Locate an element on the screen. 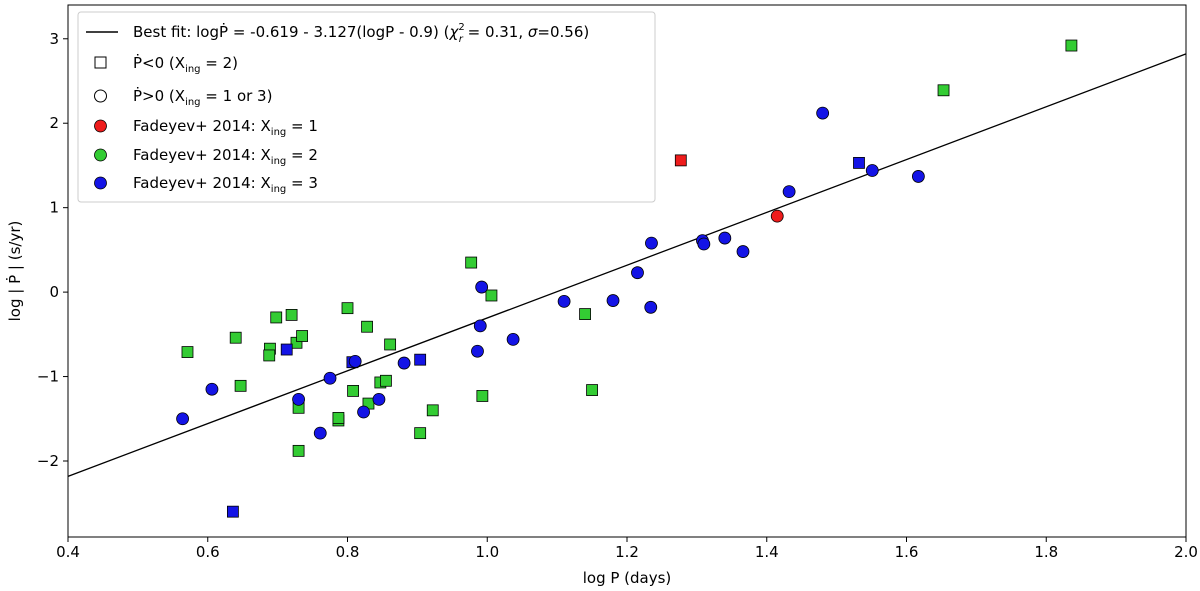 The height and width of the screenshot is (591, 1200). legend-square-marker is located at coordinates (100, 62).